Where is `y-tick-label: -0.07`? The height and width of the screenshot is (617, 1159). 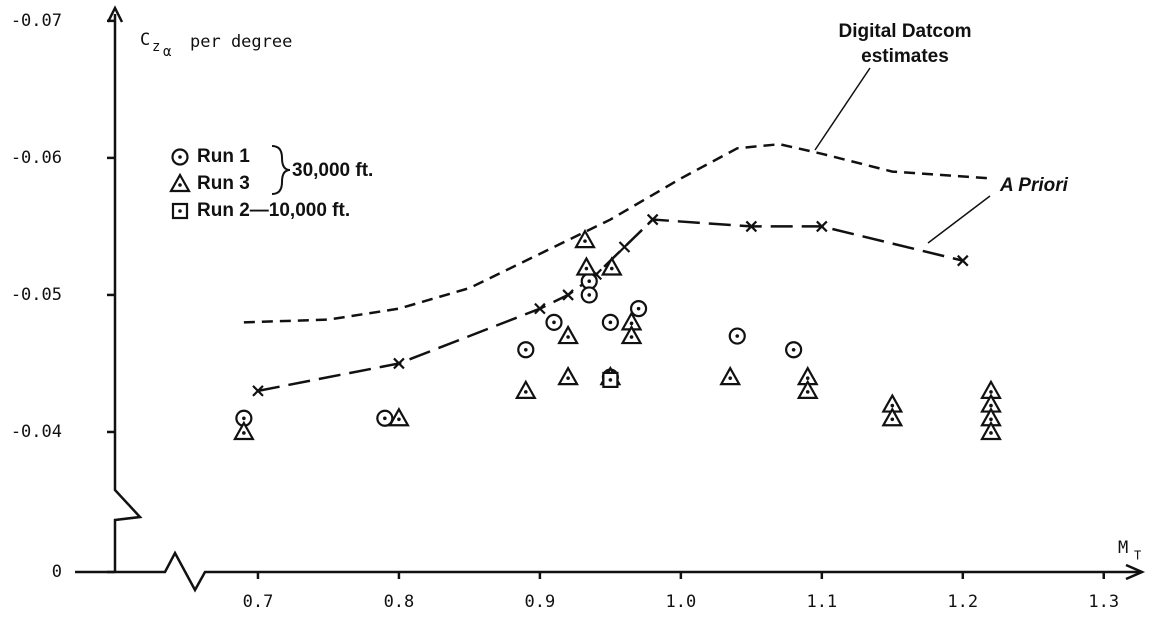
y-tick-label: -0.07 is located at coordinates (36, 21).